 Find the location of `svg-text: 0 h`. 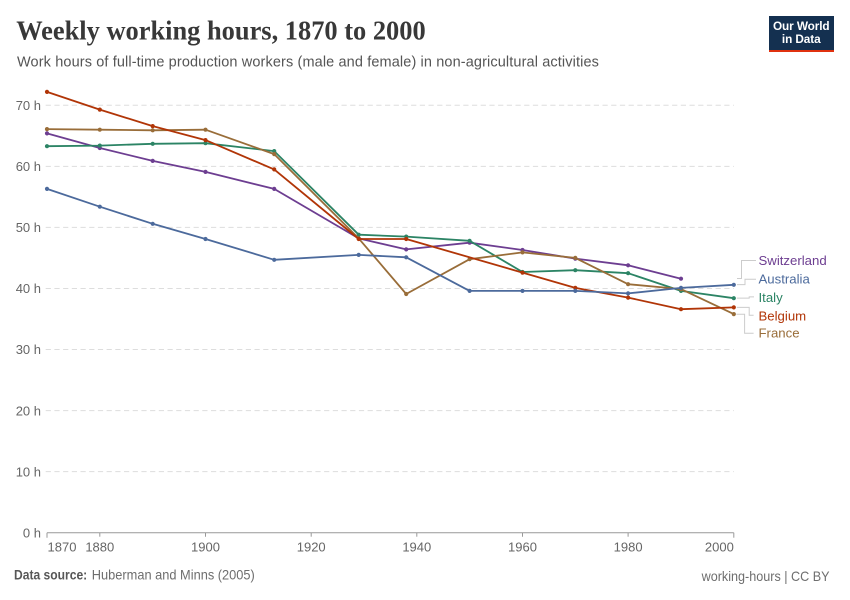

svg-text: 0 h is located at coordinates (32, 532).